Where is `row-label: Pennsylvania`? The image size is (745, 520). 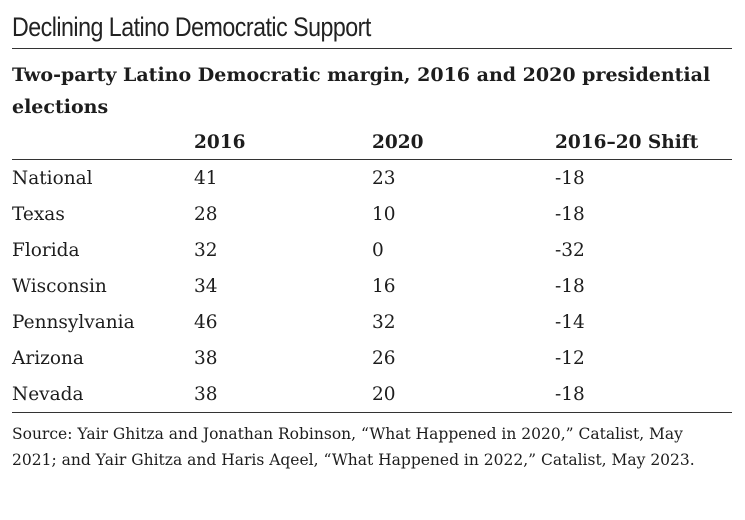
row-label: Pennsylvania is located at coordinates (73, 322).